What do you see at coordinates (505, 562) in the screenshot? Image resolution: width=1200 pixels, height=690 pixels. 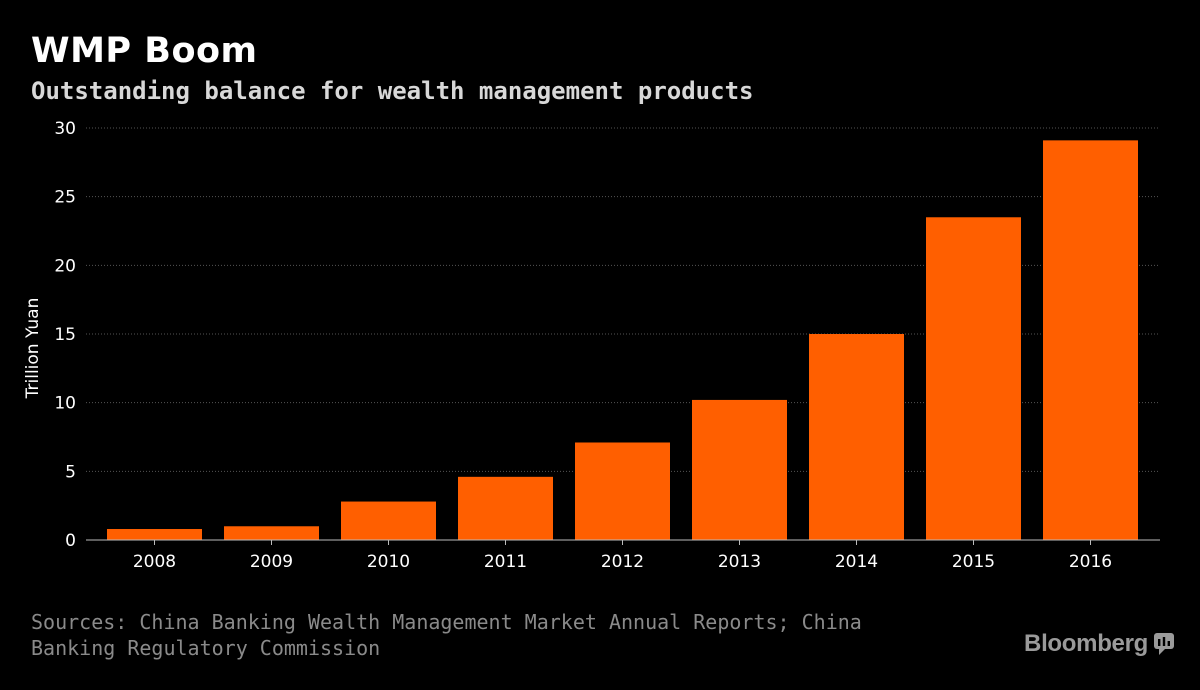 I see `x-tick-label: 2011` at bounding box center [505, 562].